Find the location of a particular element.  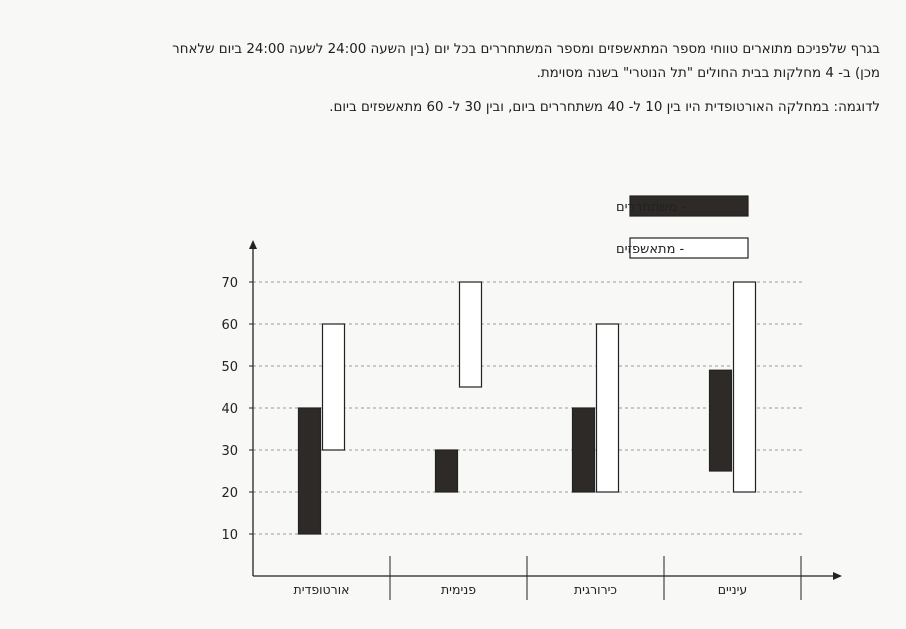

category-label: עיניים is located at coordinates (733, 589).